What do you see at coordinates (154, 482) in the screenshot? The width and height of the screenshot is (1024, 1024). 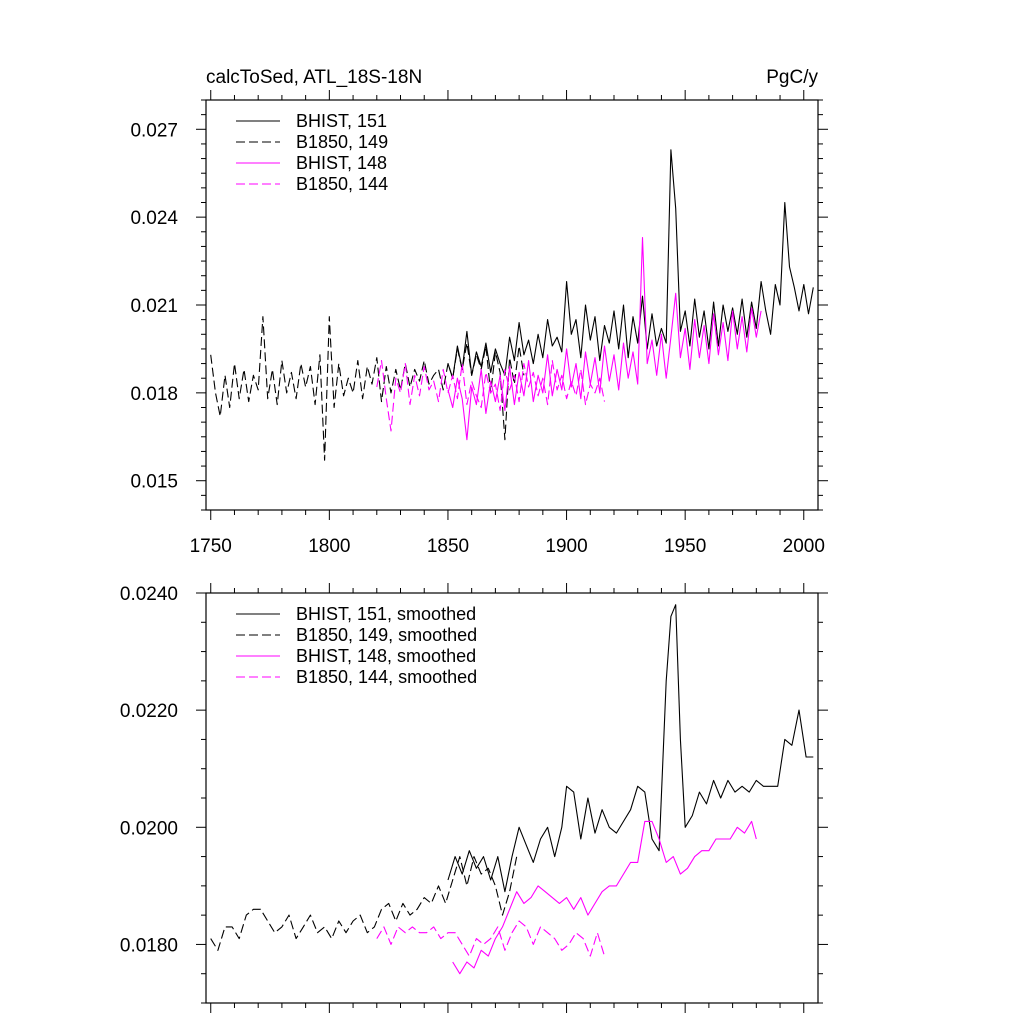 I see `y-tick-label: 0.015` at bounding box center [154, 482].